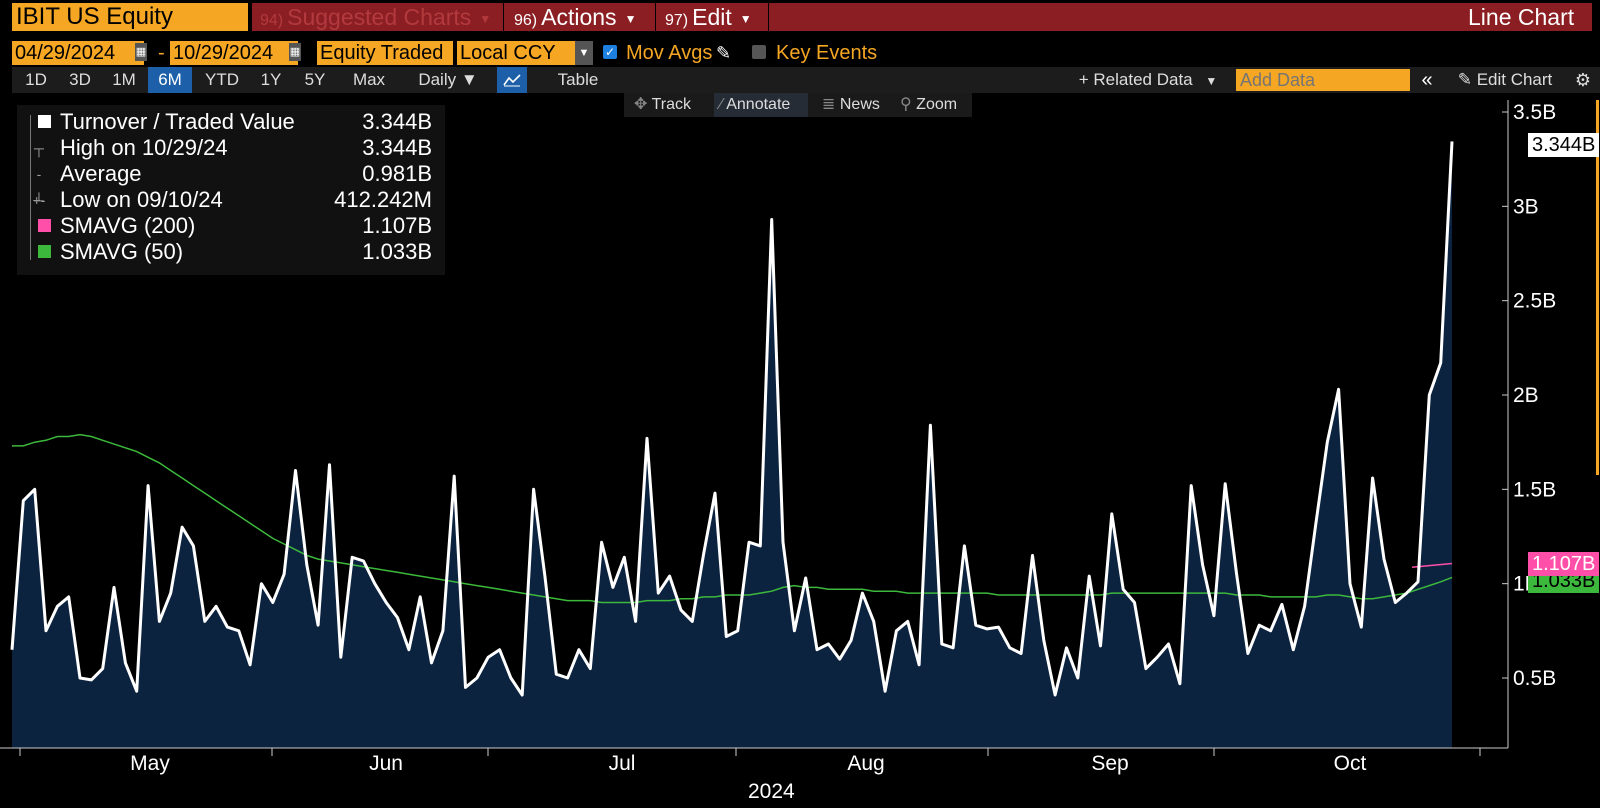 This screenshot has width=1600, height=808. I want to click on mov-avgs-checkbox: ✓, so click(610, 52).